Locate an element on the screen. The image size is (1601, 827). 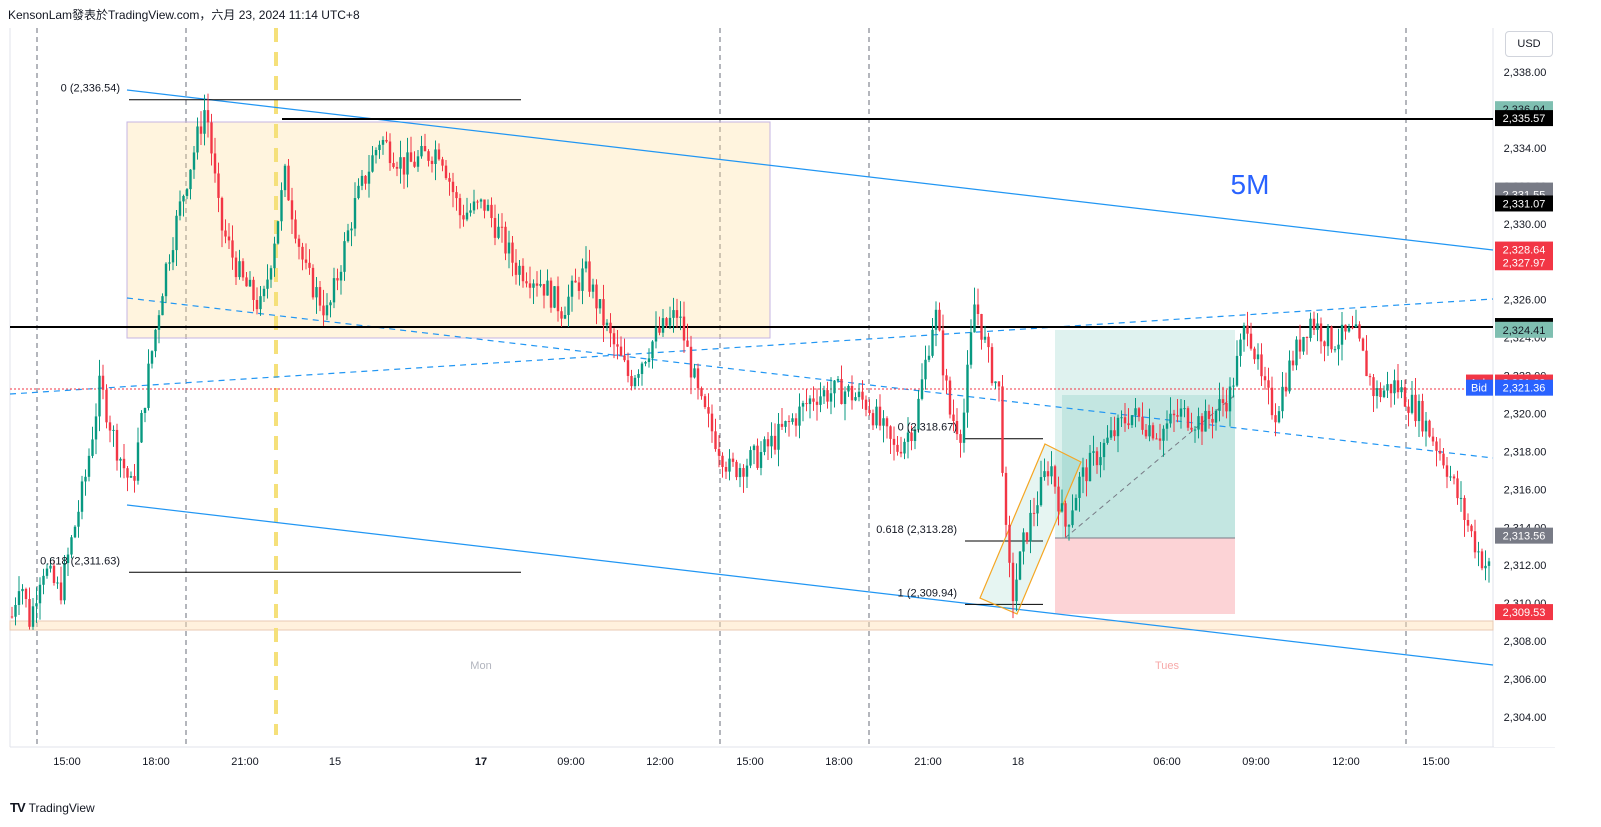
price-badge-label: 2,335.57 is located at coordinates (1524, 119).